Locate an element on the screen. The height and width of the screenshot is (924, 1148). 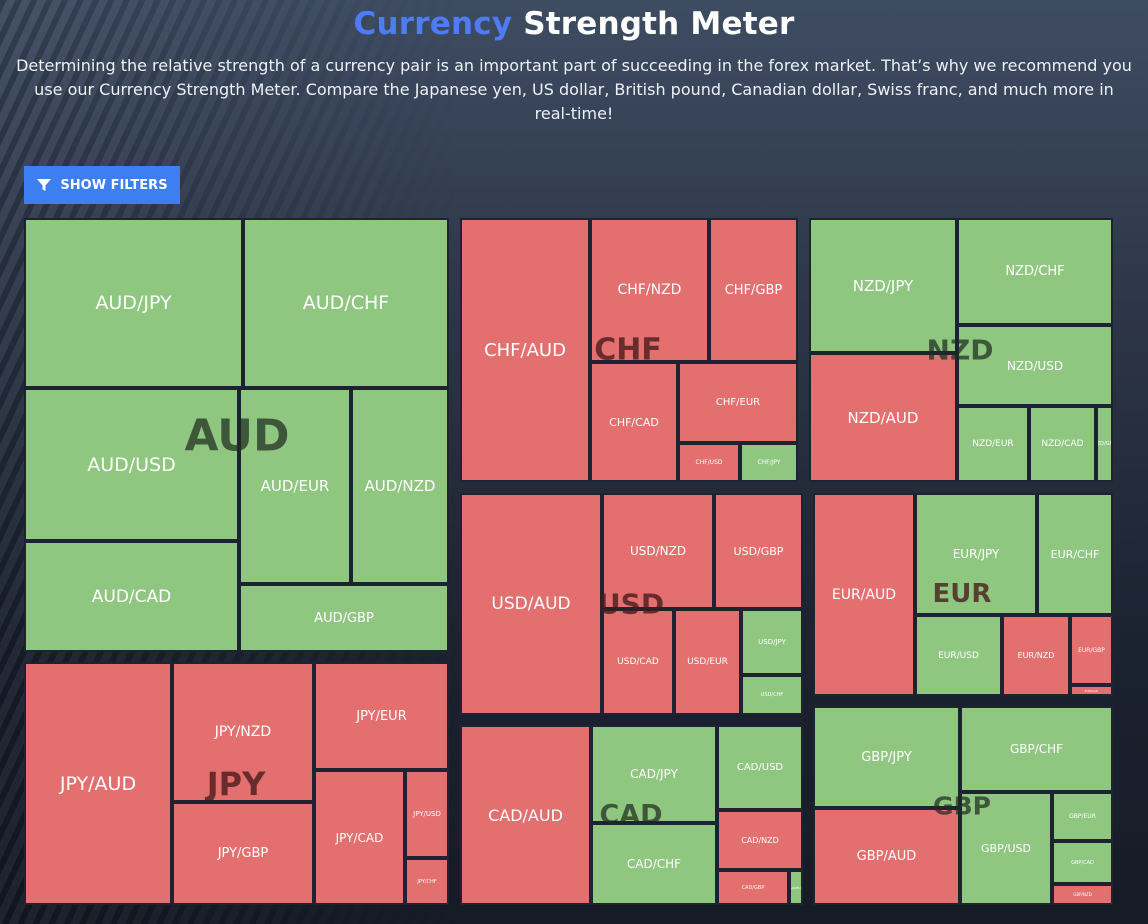
pair-tile-chf-jpy: CHF/JPY is located at coordinates (769, 462).